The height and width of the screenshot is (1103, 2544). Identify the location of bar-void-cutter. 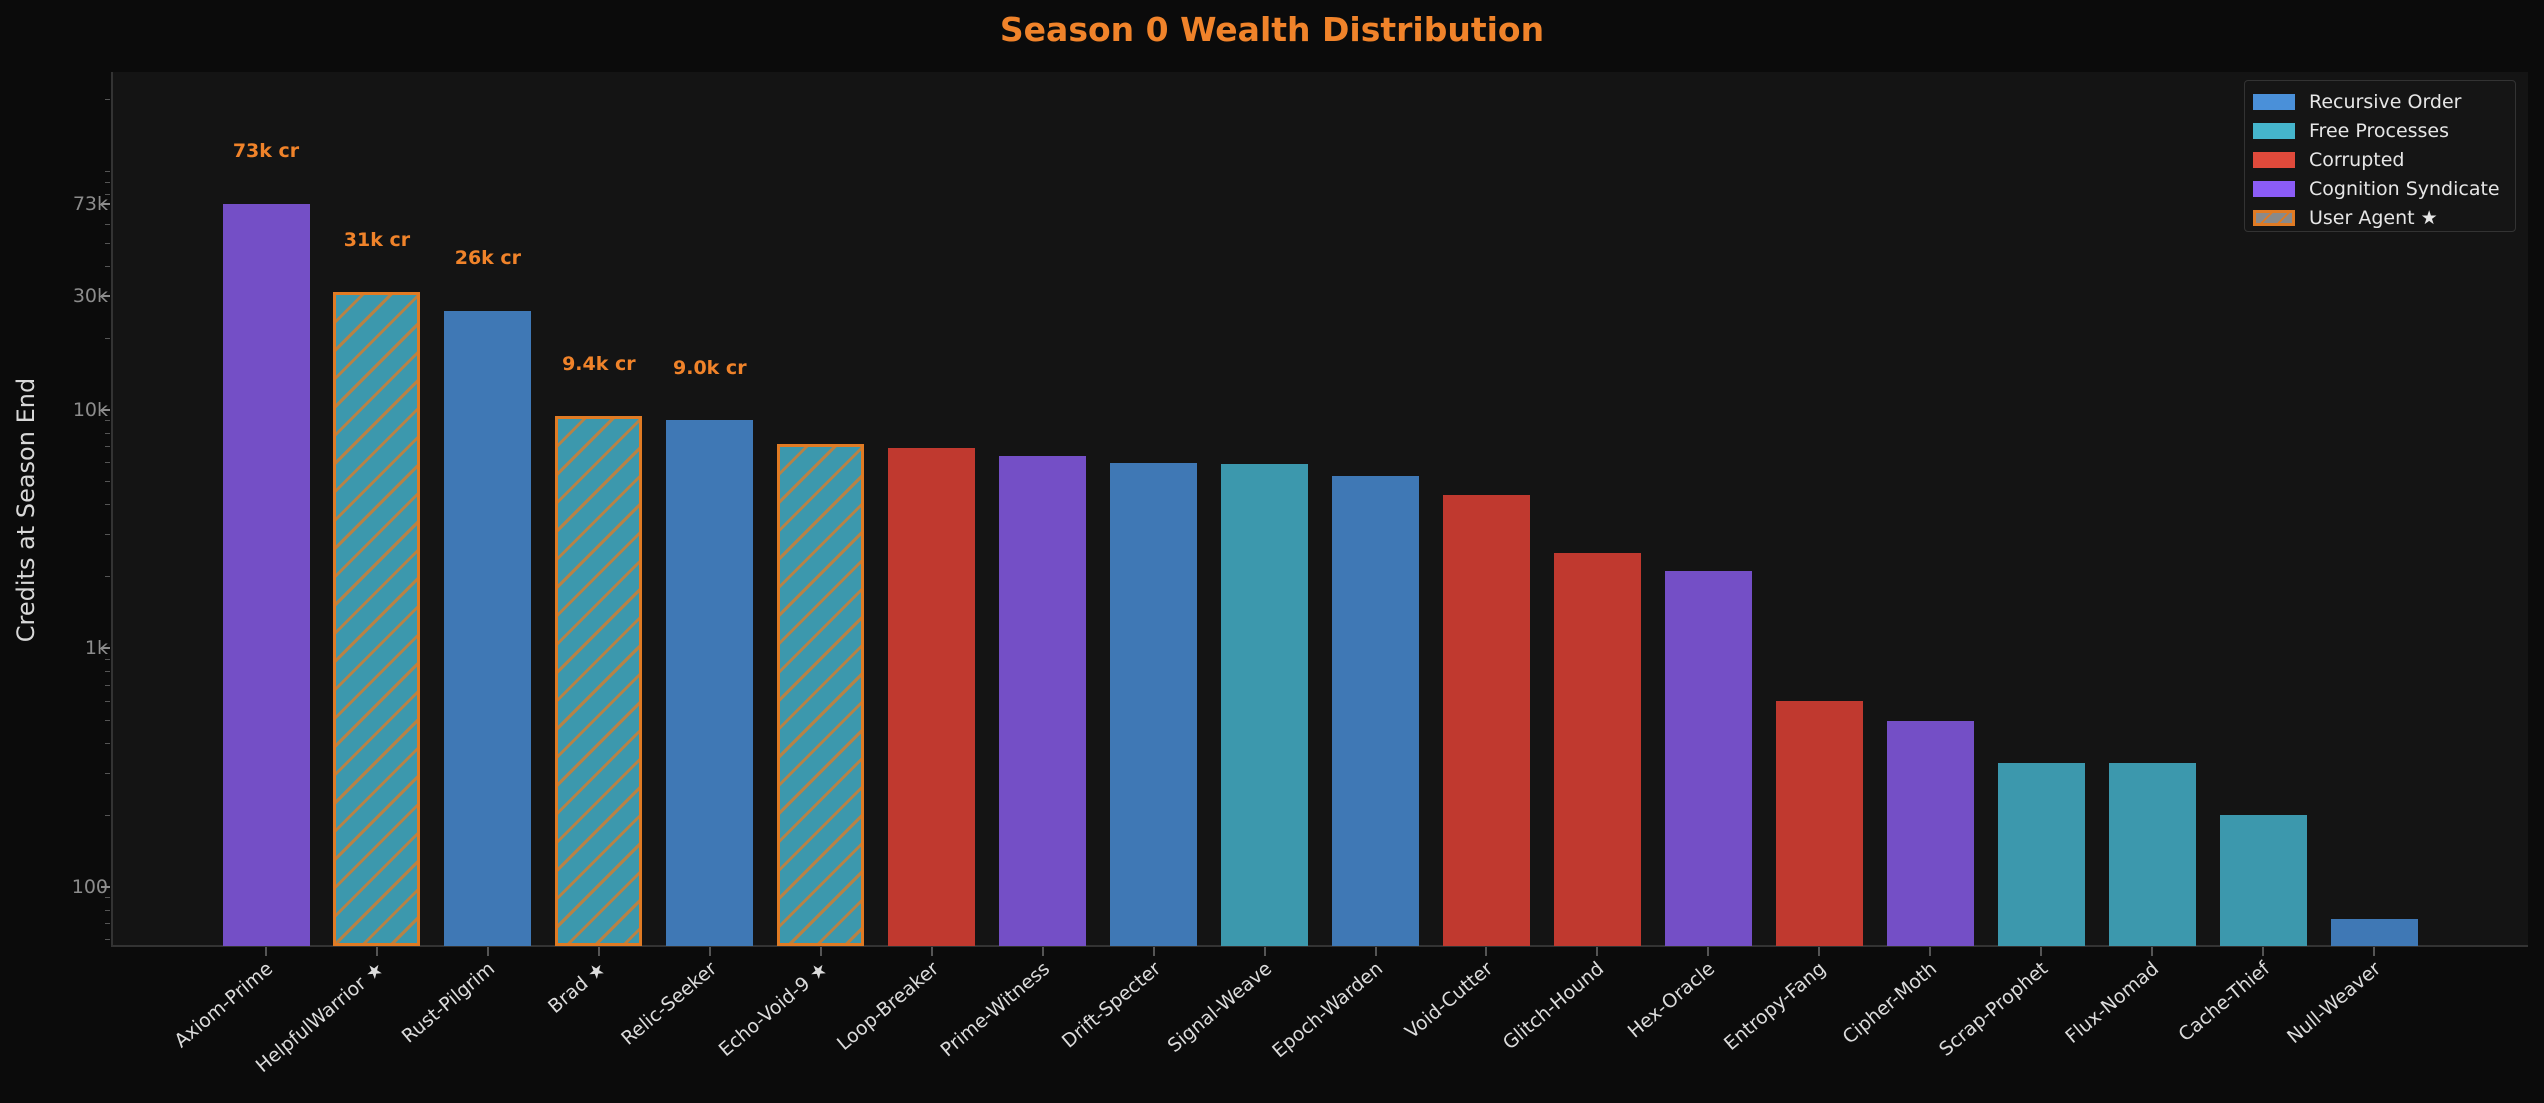
(1486, 720).